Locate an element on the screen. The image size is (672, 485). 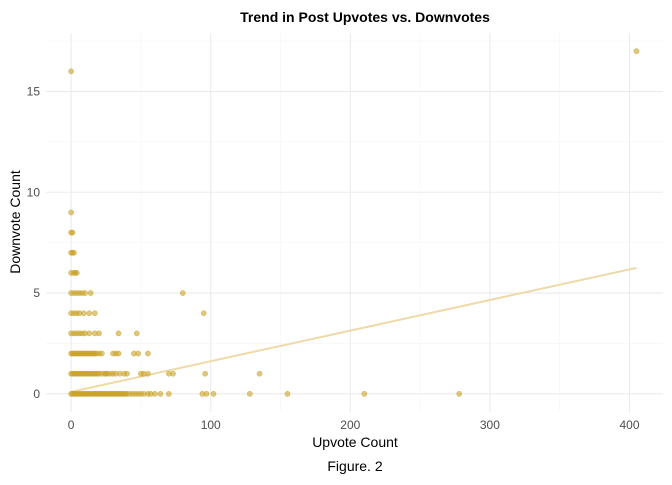
x-axis-tick-labels: 0 100 200 300 400 is located at coordinates (354, 425).